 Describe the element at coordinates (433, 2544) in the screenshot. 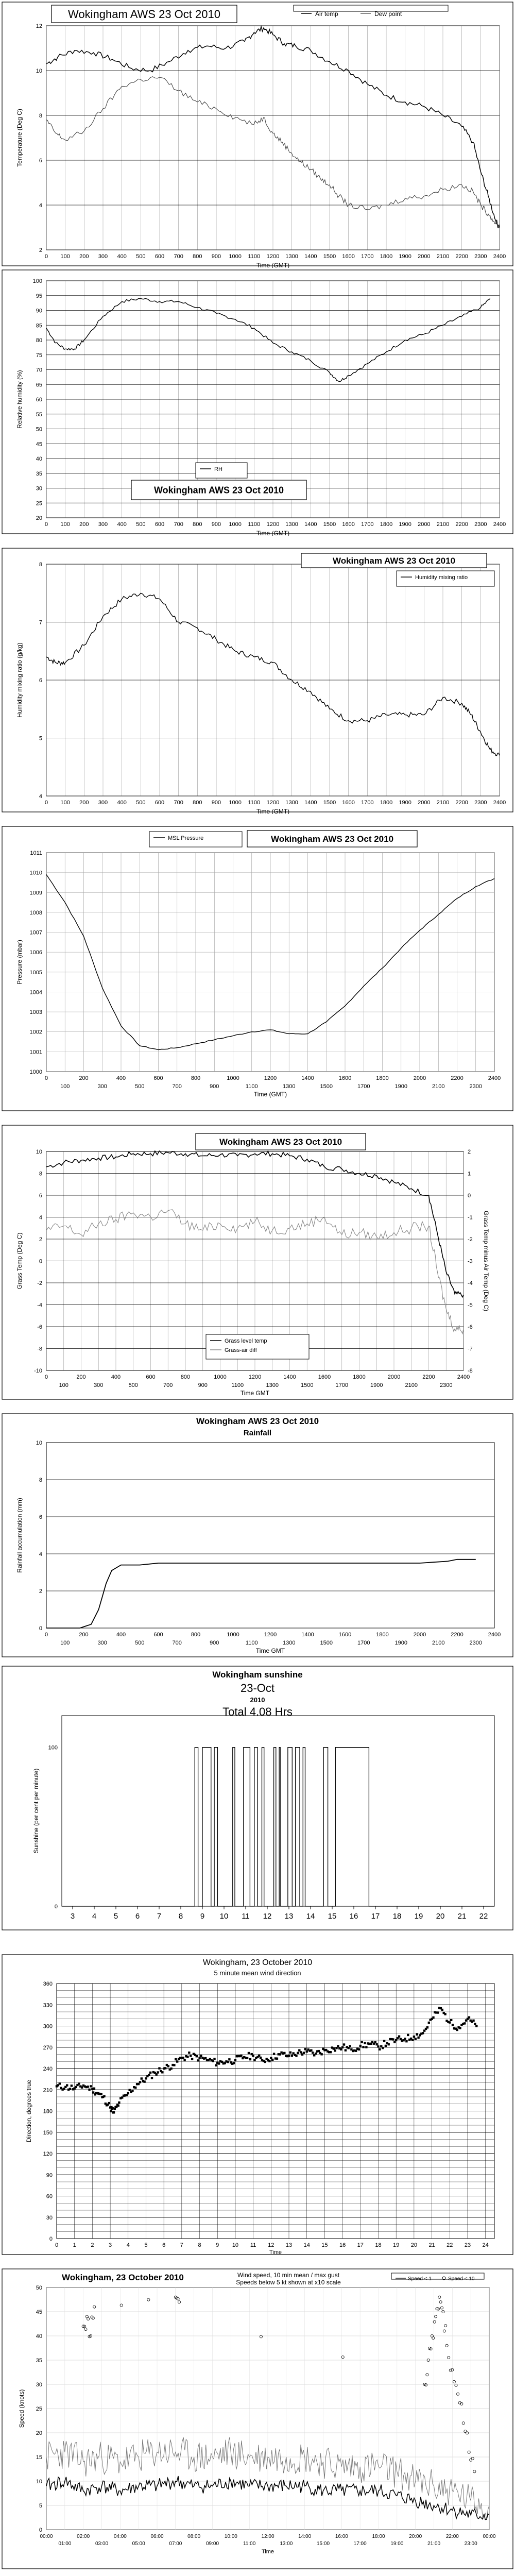

I see `windspeed-x-tick-label: 21:00` at that location.